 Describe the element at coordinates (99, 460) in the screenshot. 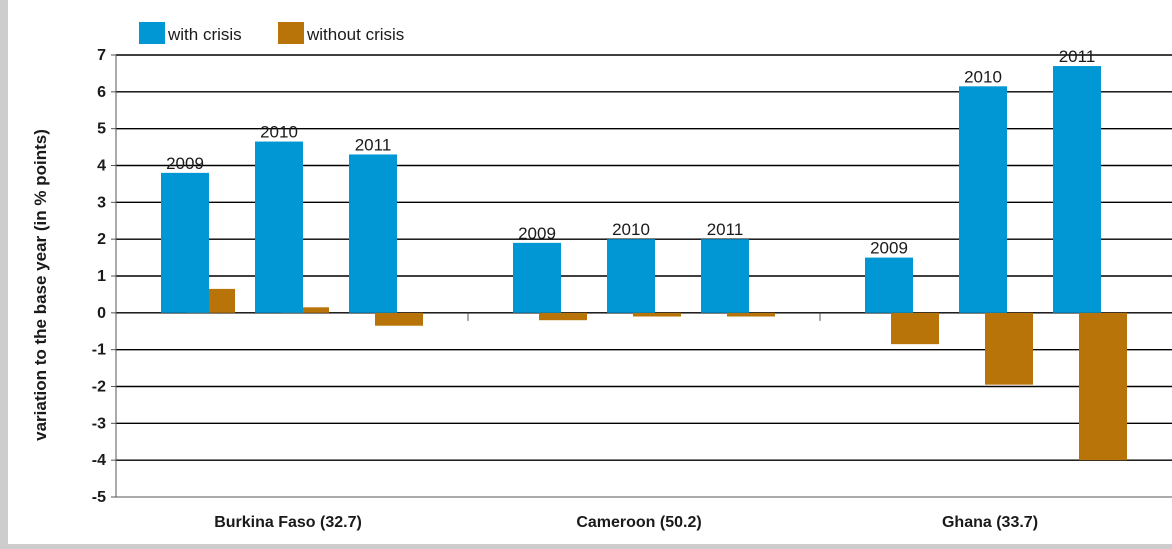

I see `y-tick-label: -4` at that location.